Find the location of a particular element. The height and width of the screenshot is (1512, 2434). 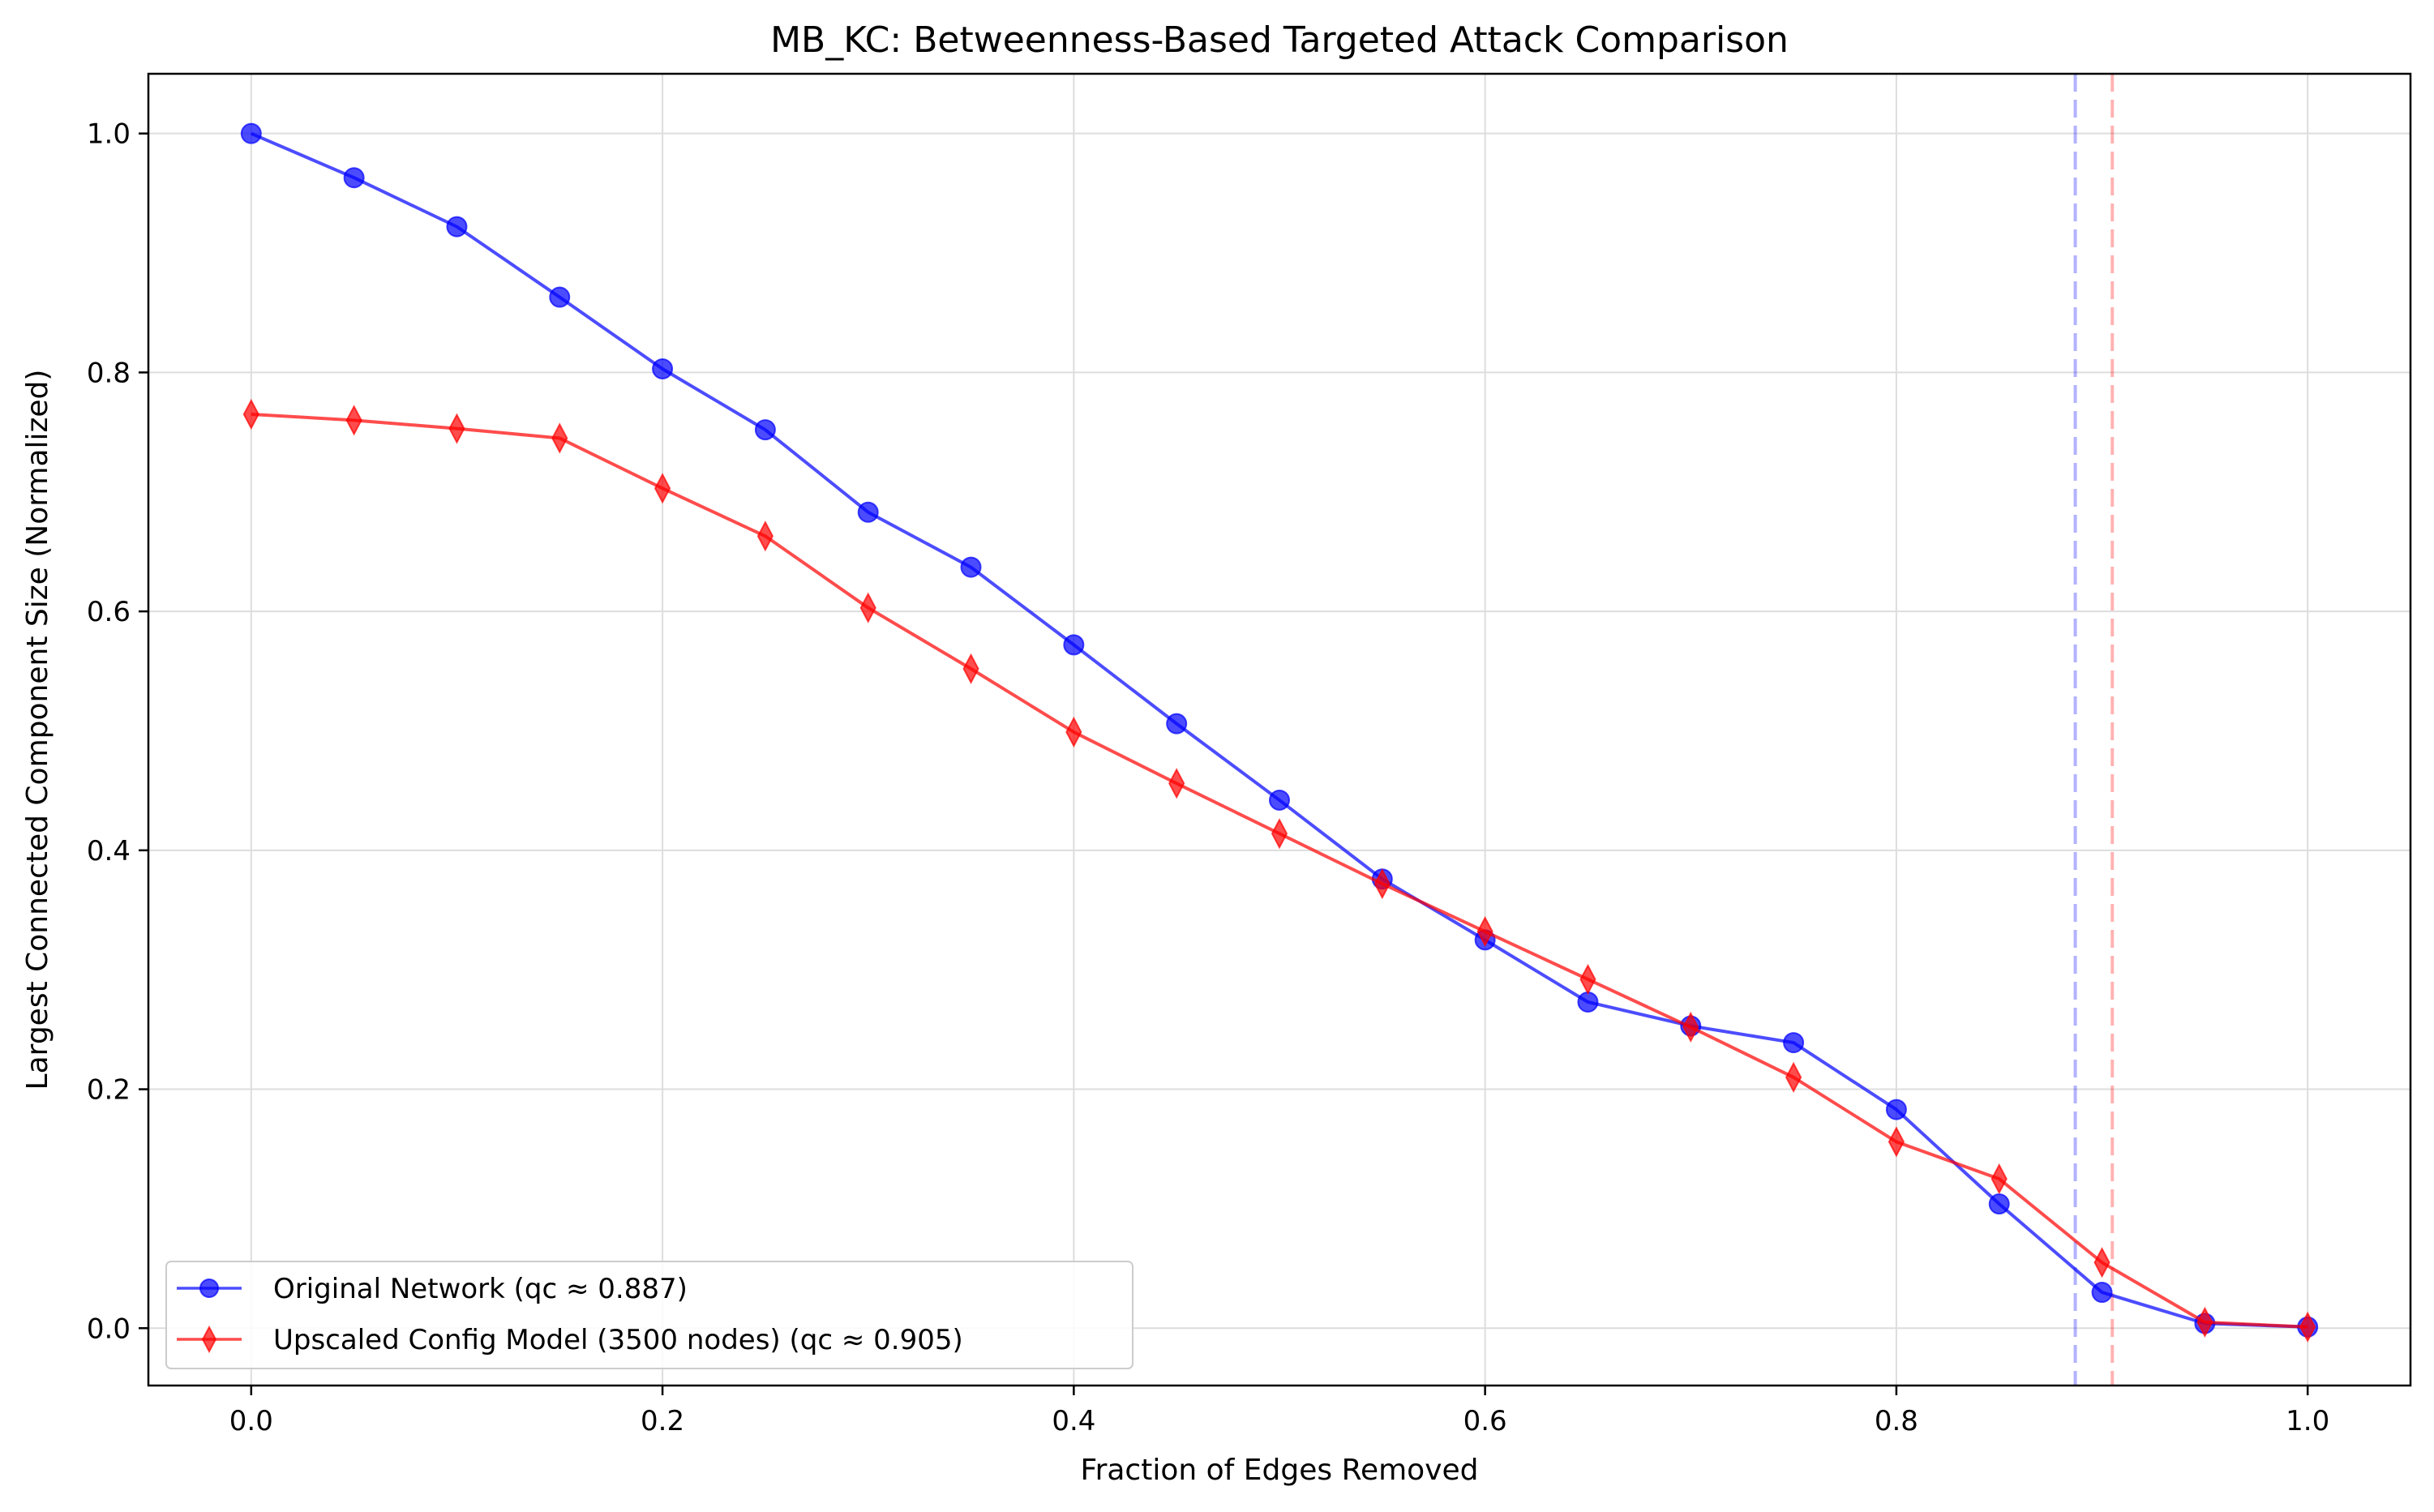

x-tick-label: 0.2 is located at coordinates (662, 1421).